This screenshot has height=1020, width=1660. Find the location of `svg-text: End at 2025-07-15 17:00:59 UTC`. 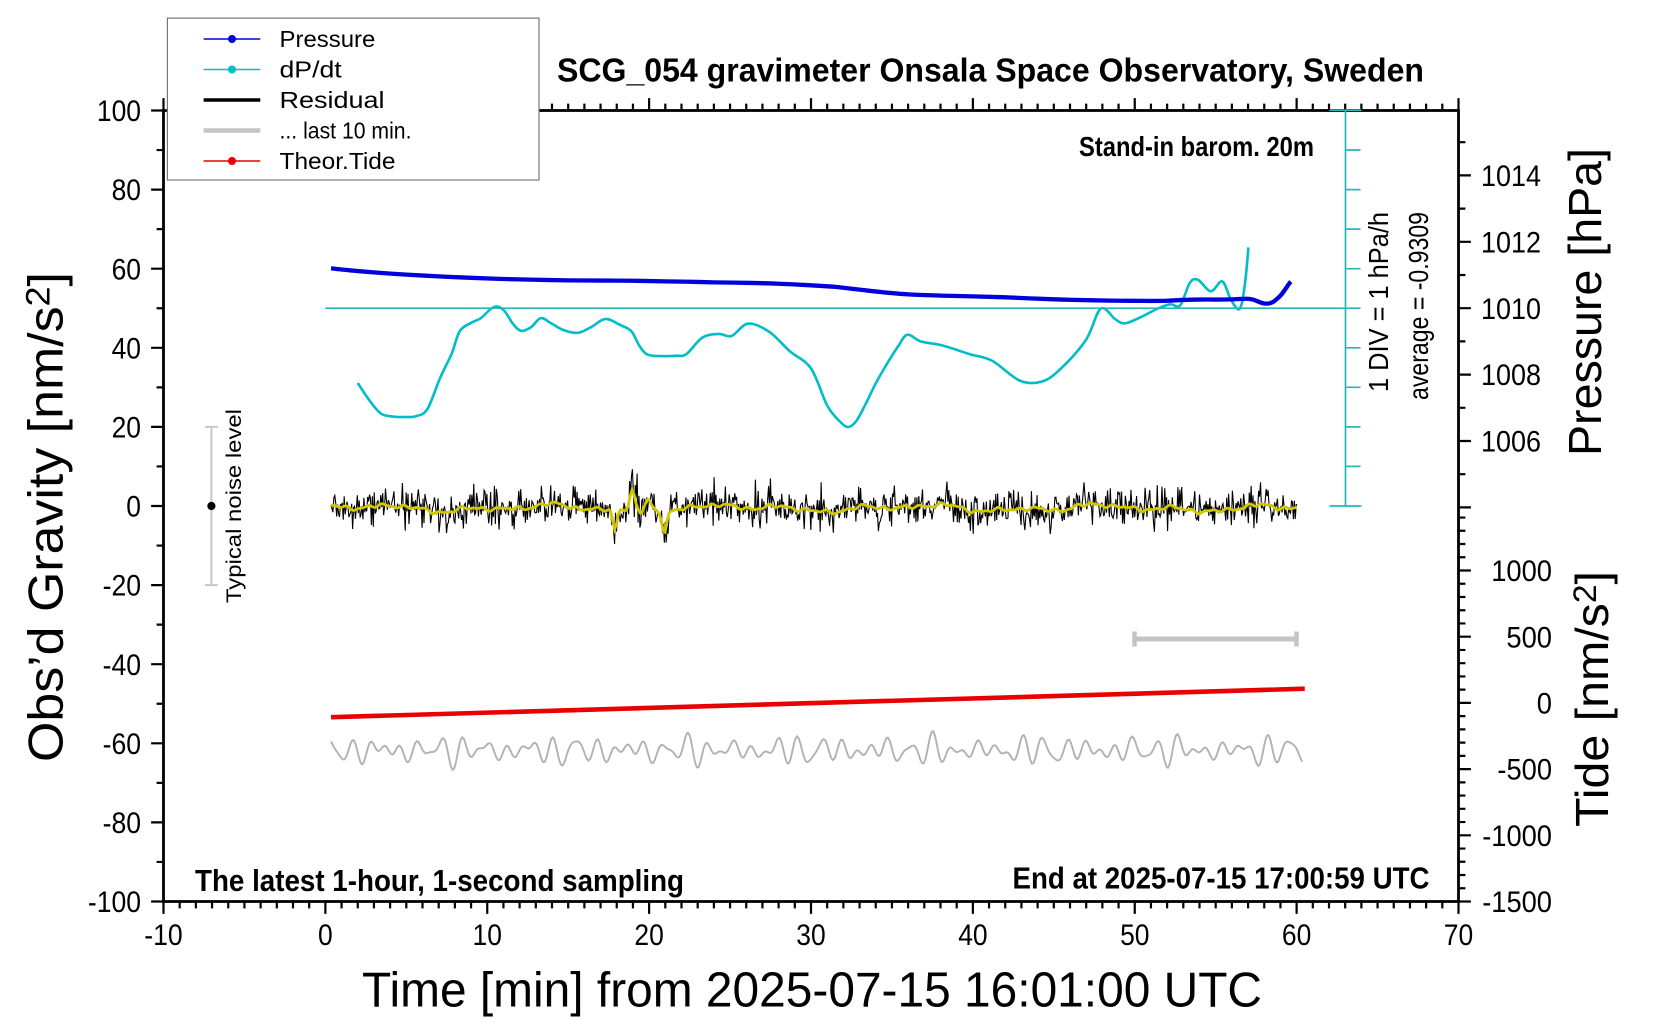

svg-text: End at 2025-07-15 17:00:59 UTC is located at coordinates (1221, 878).